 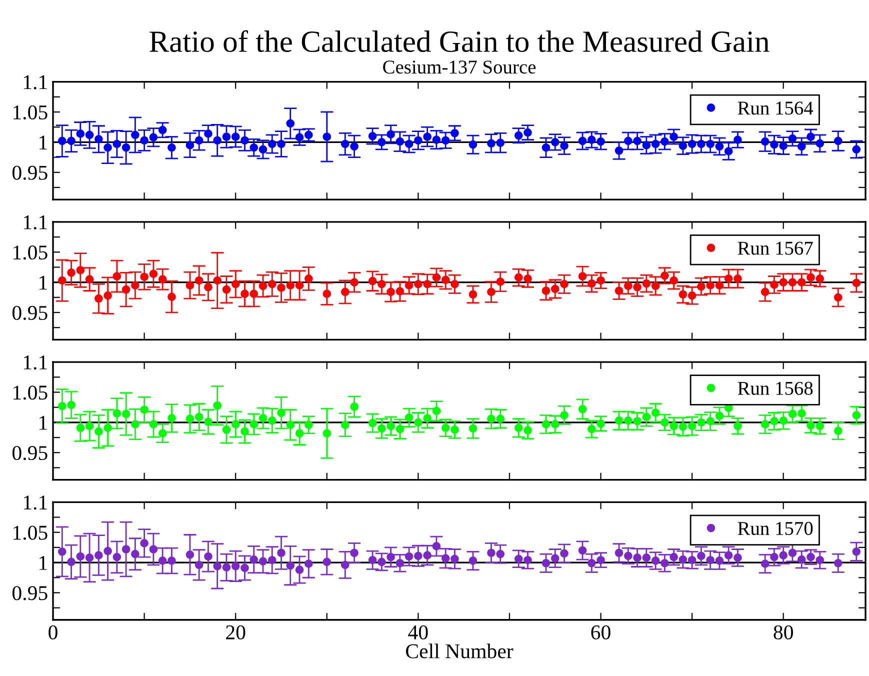 What do you see at coordinates (775, 388) in the screenshot?
I see `legend-label: Run 1568` at bounding box center [775, 388].